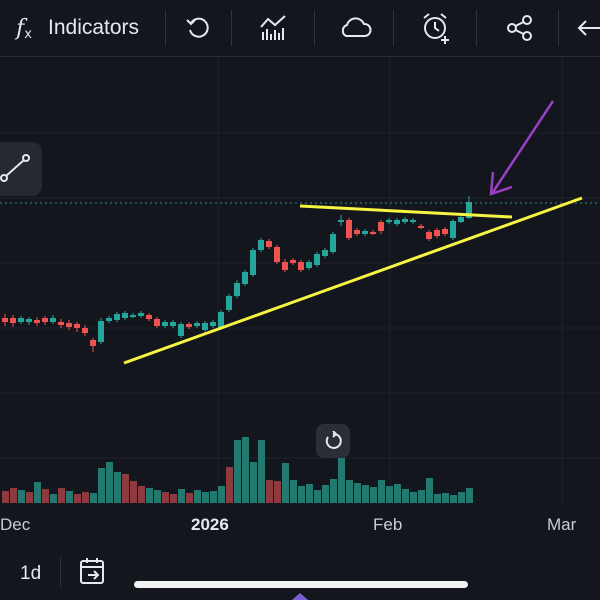 This screenshot has width=600, height=600. I want to click on fx-sub: x, so click(28, 34).